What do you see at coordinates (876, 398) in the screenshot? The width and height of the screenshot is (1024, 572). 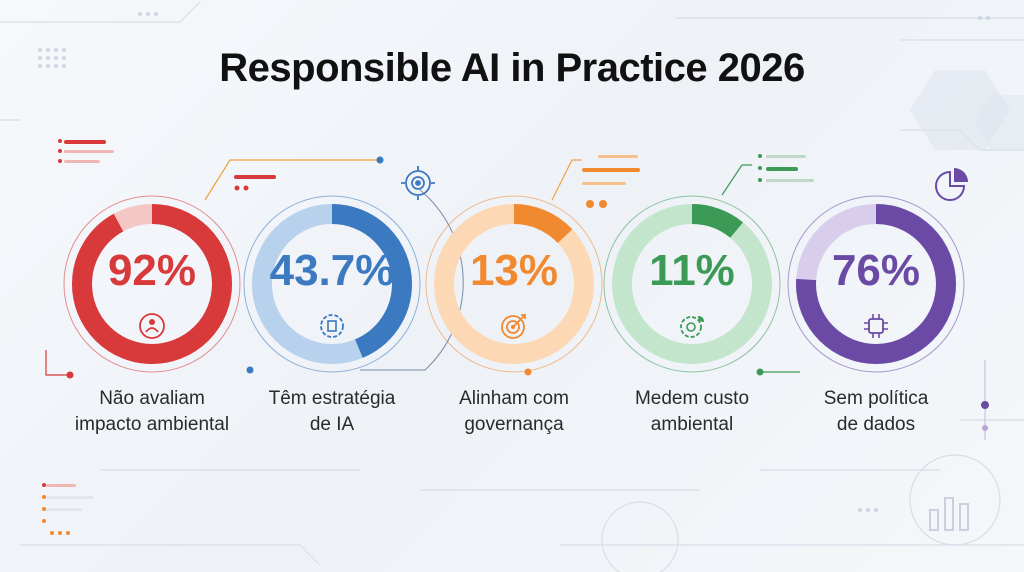 I see `donut-label-line: Sem política` at bounding box center [876, 398].